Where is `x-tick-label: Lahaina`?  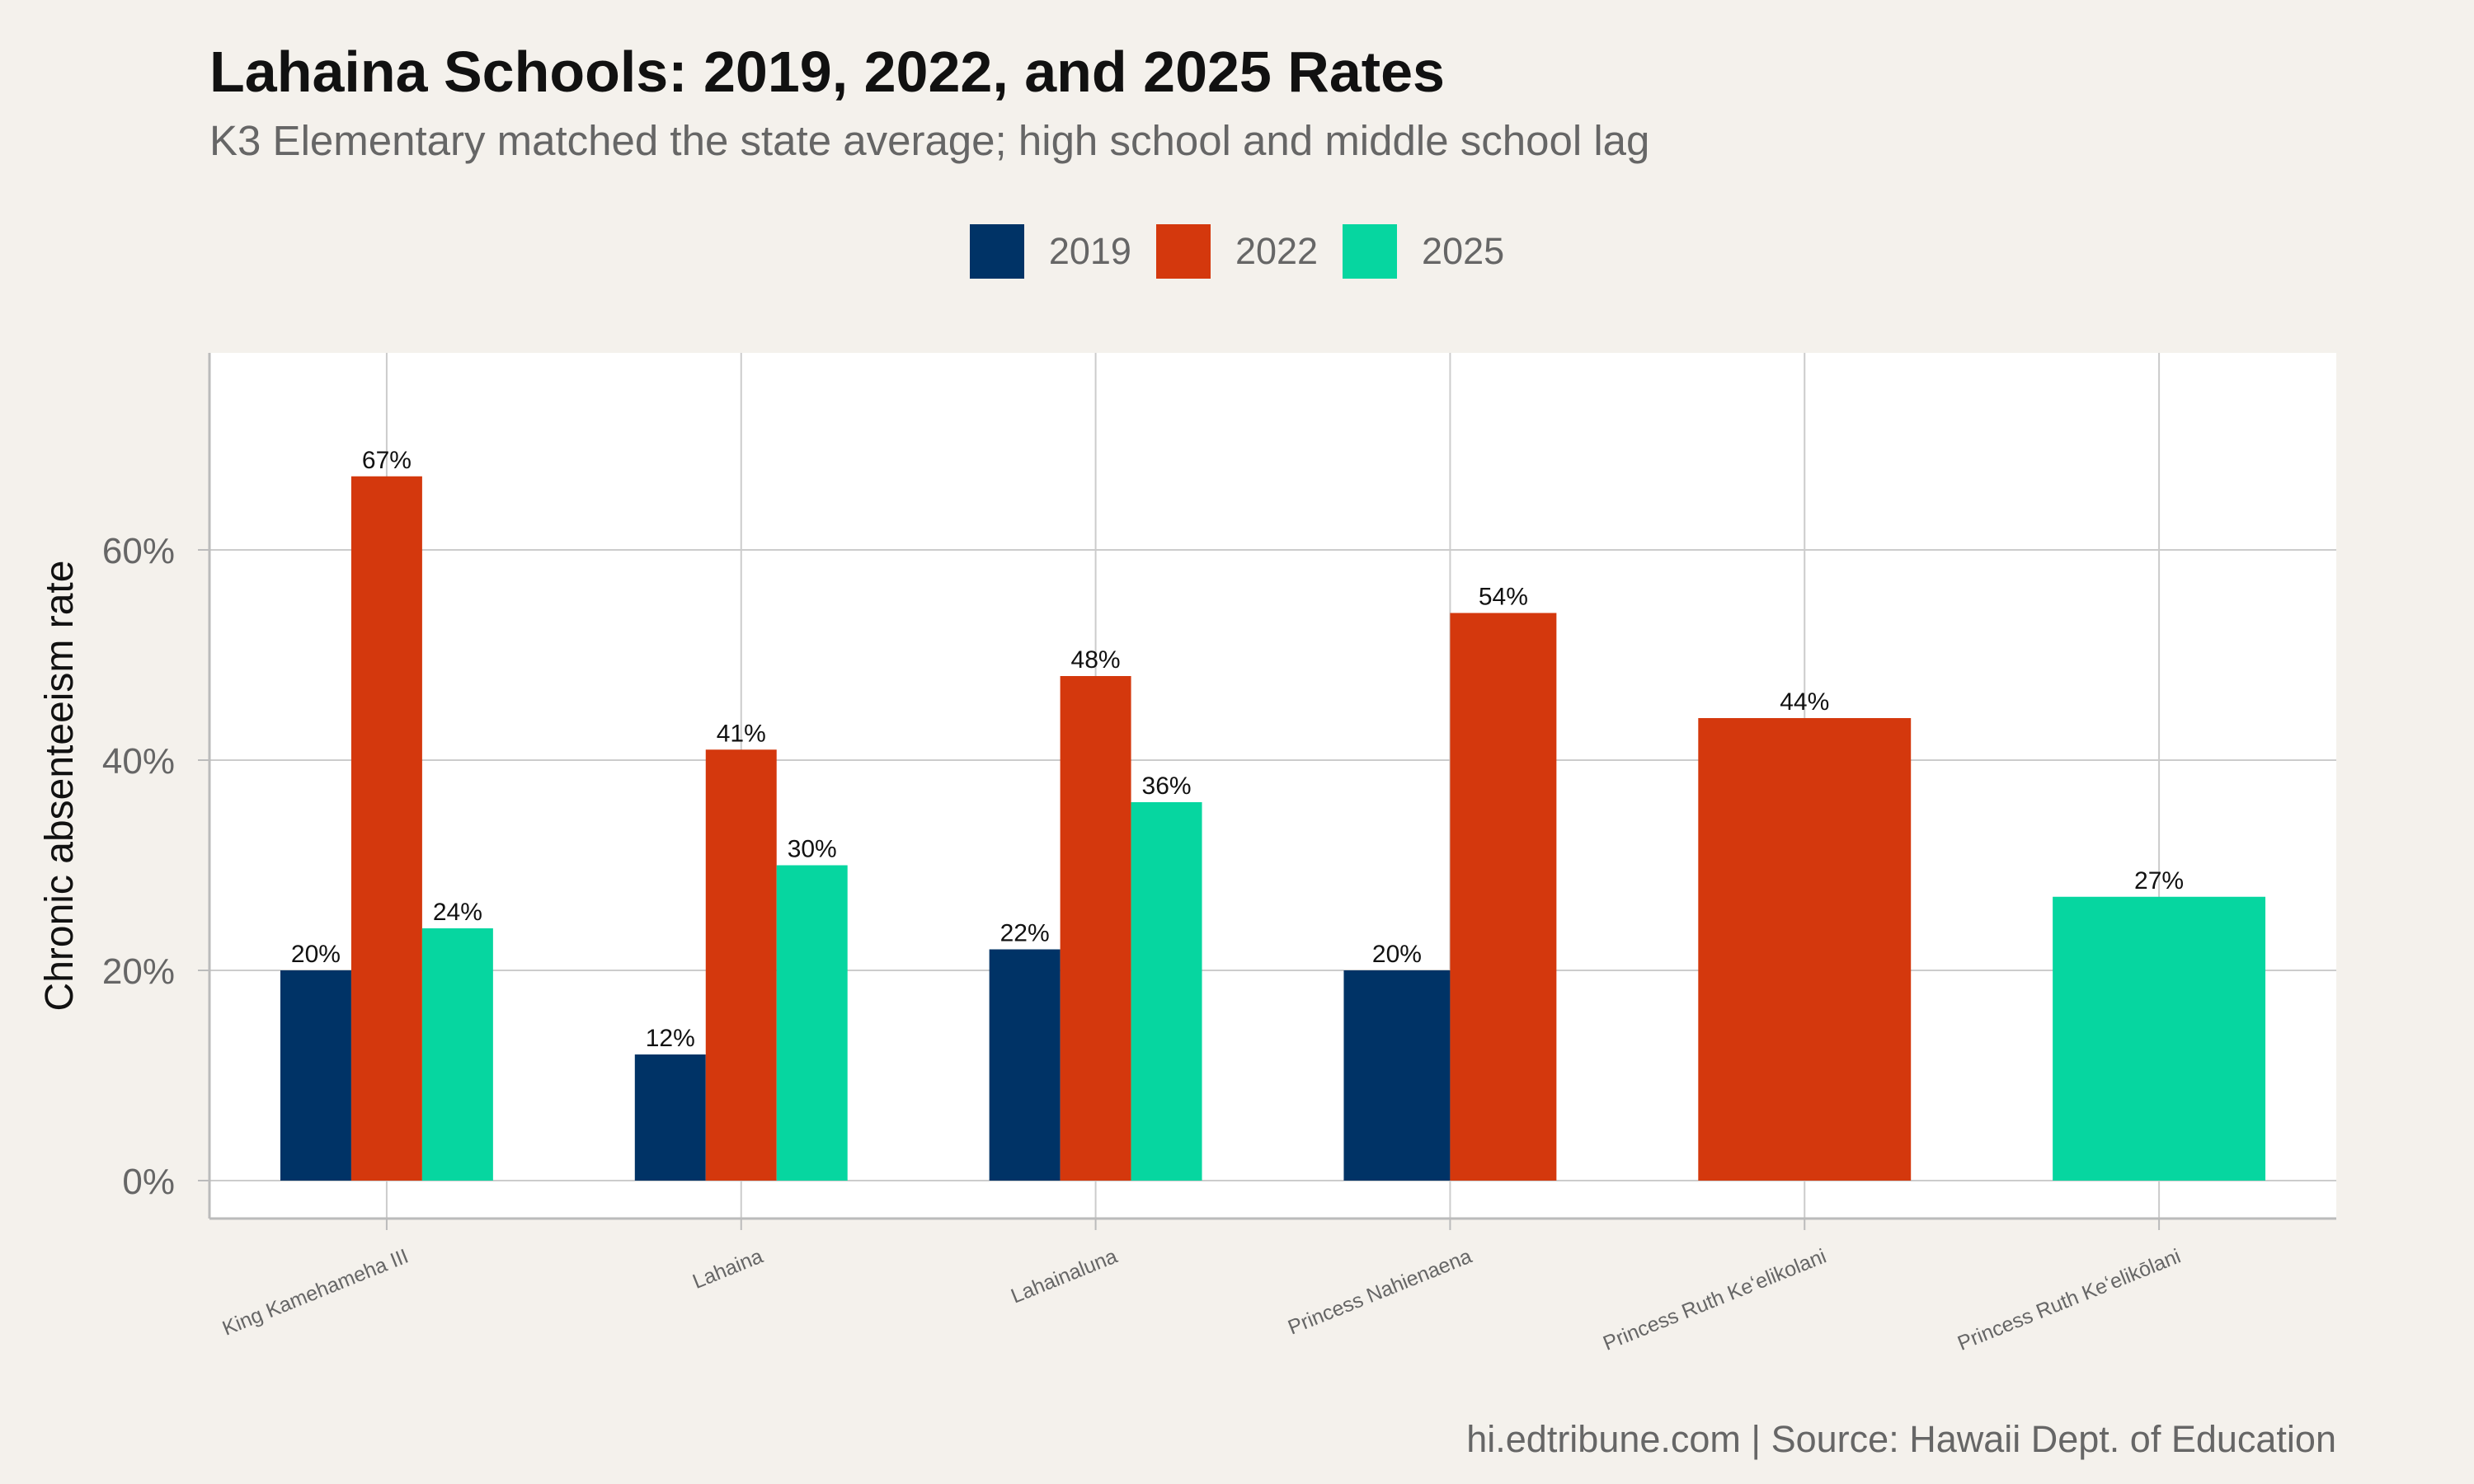
x-tick-label: Lahaina is located at coordinates (727, 1269).